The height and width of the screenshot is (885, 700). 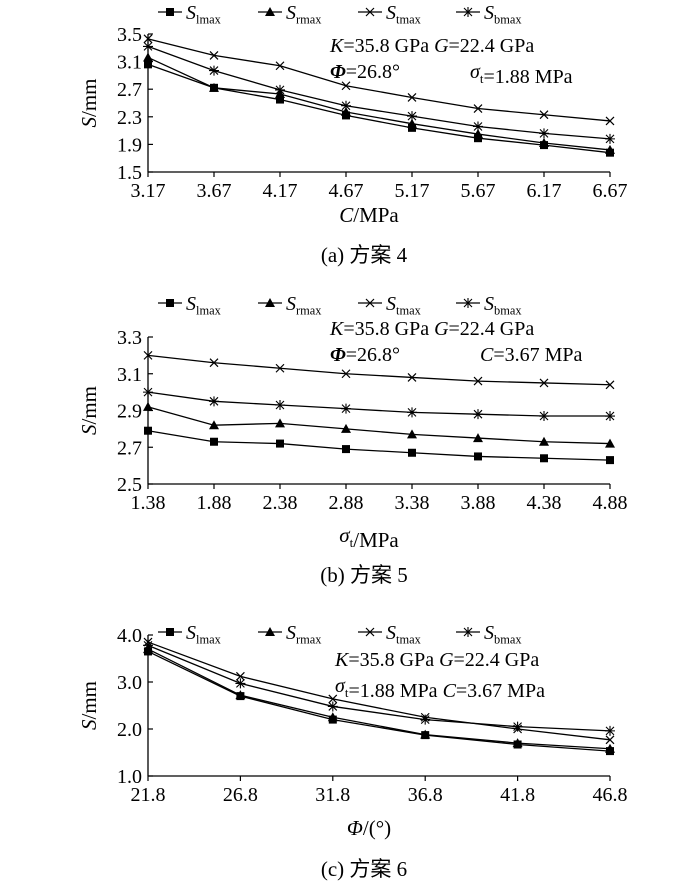 I want to click on y-tick-label: 3.0, so click(x=129, y=683).